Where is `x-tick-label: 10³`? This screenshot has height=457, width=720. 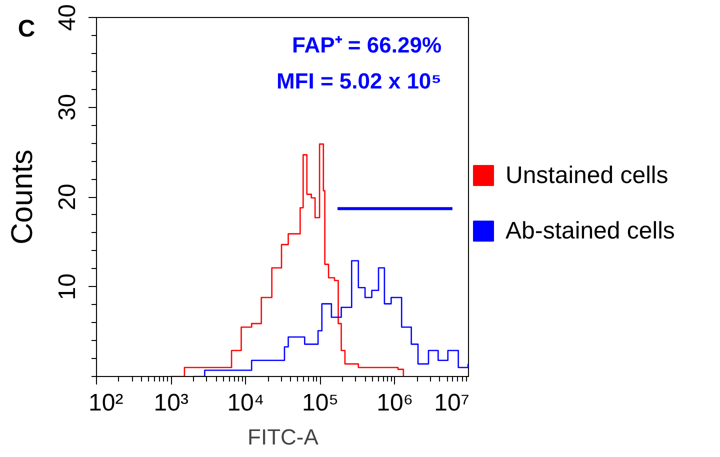
x-tick-label: 10³ is located at coordinates (171, 403).